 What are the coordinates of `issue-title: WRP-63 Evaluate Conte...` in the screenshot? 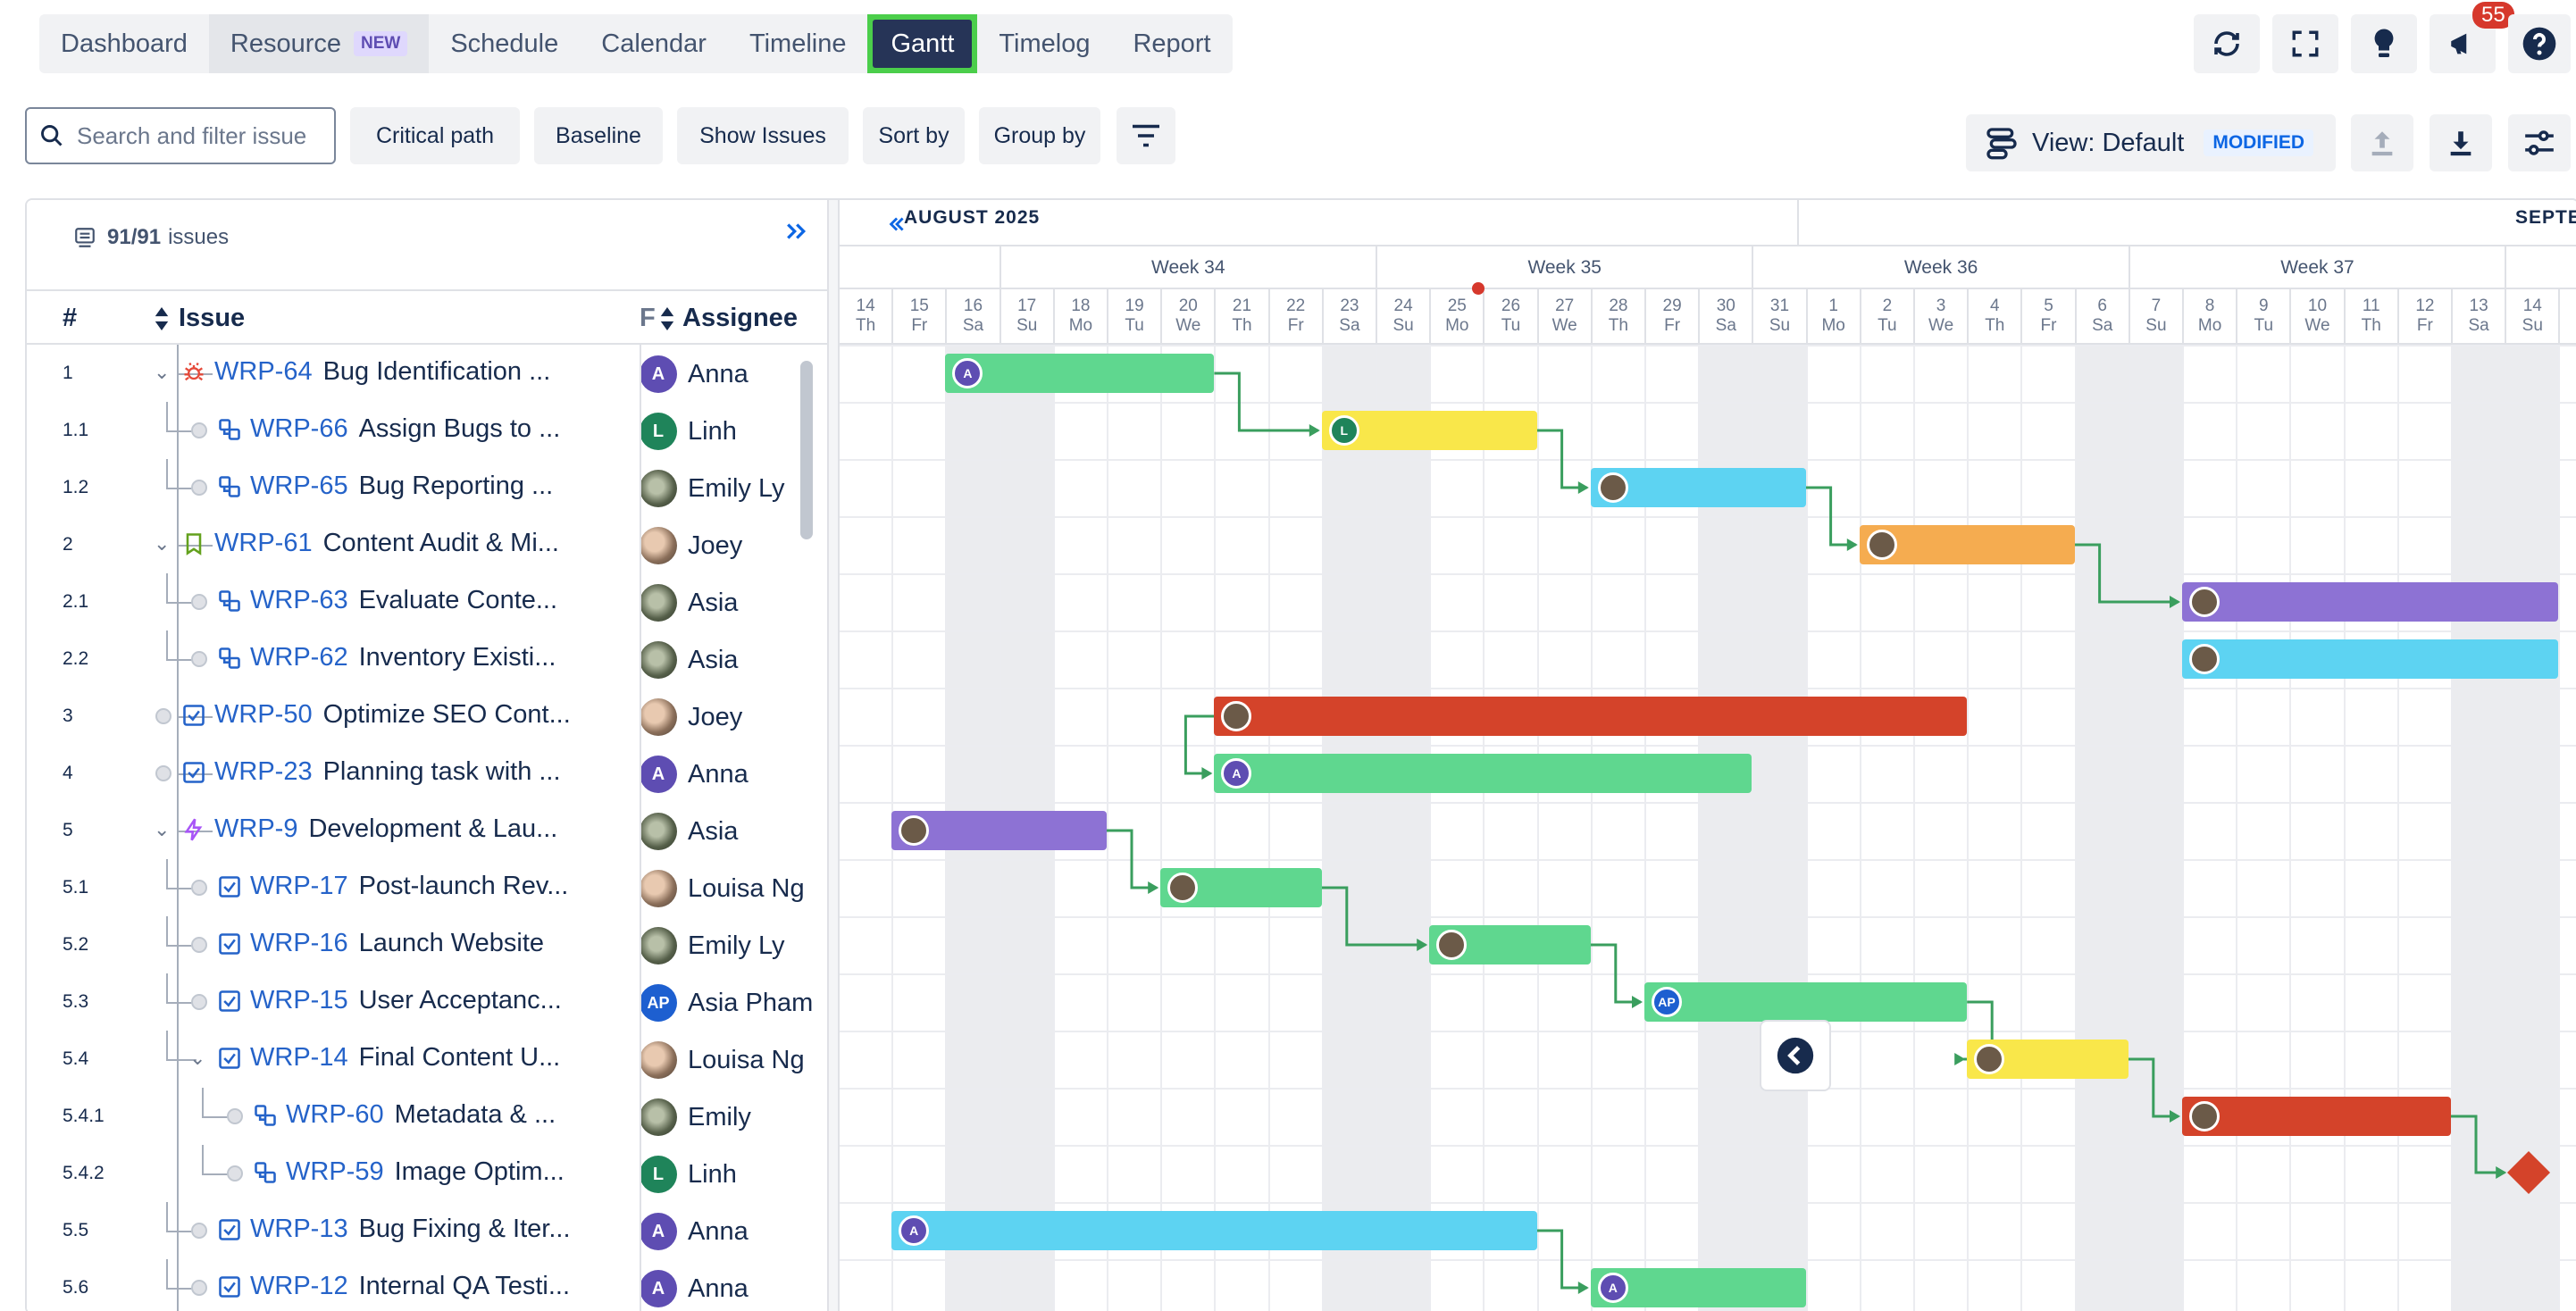 It's located at (424, 600).